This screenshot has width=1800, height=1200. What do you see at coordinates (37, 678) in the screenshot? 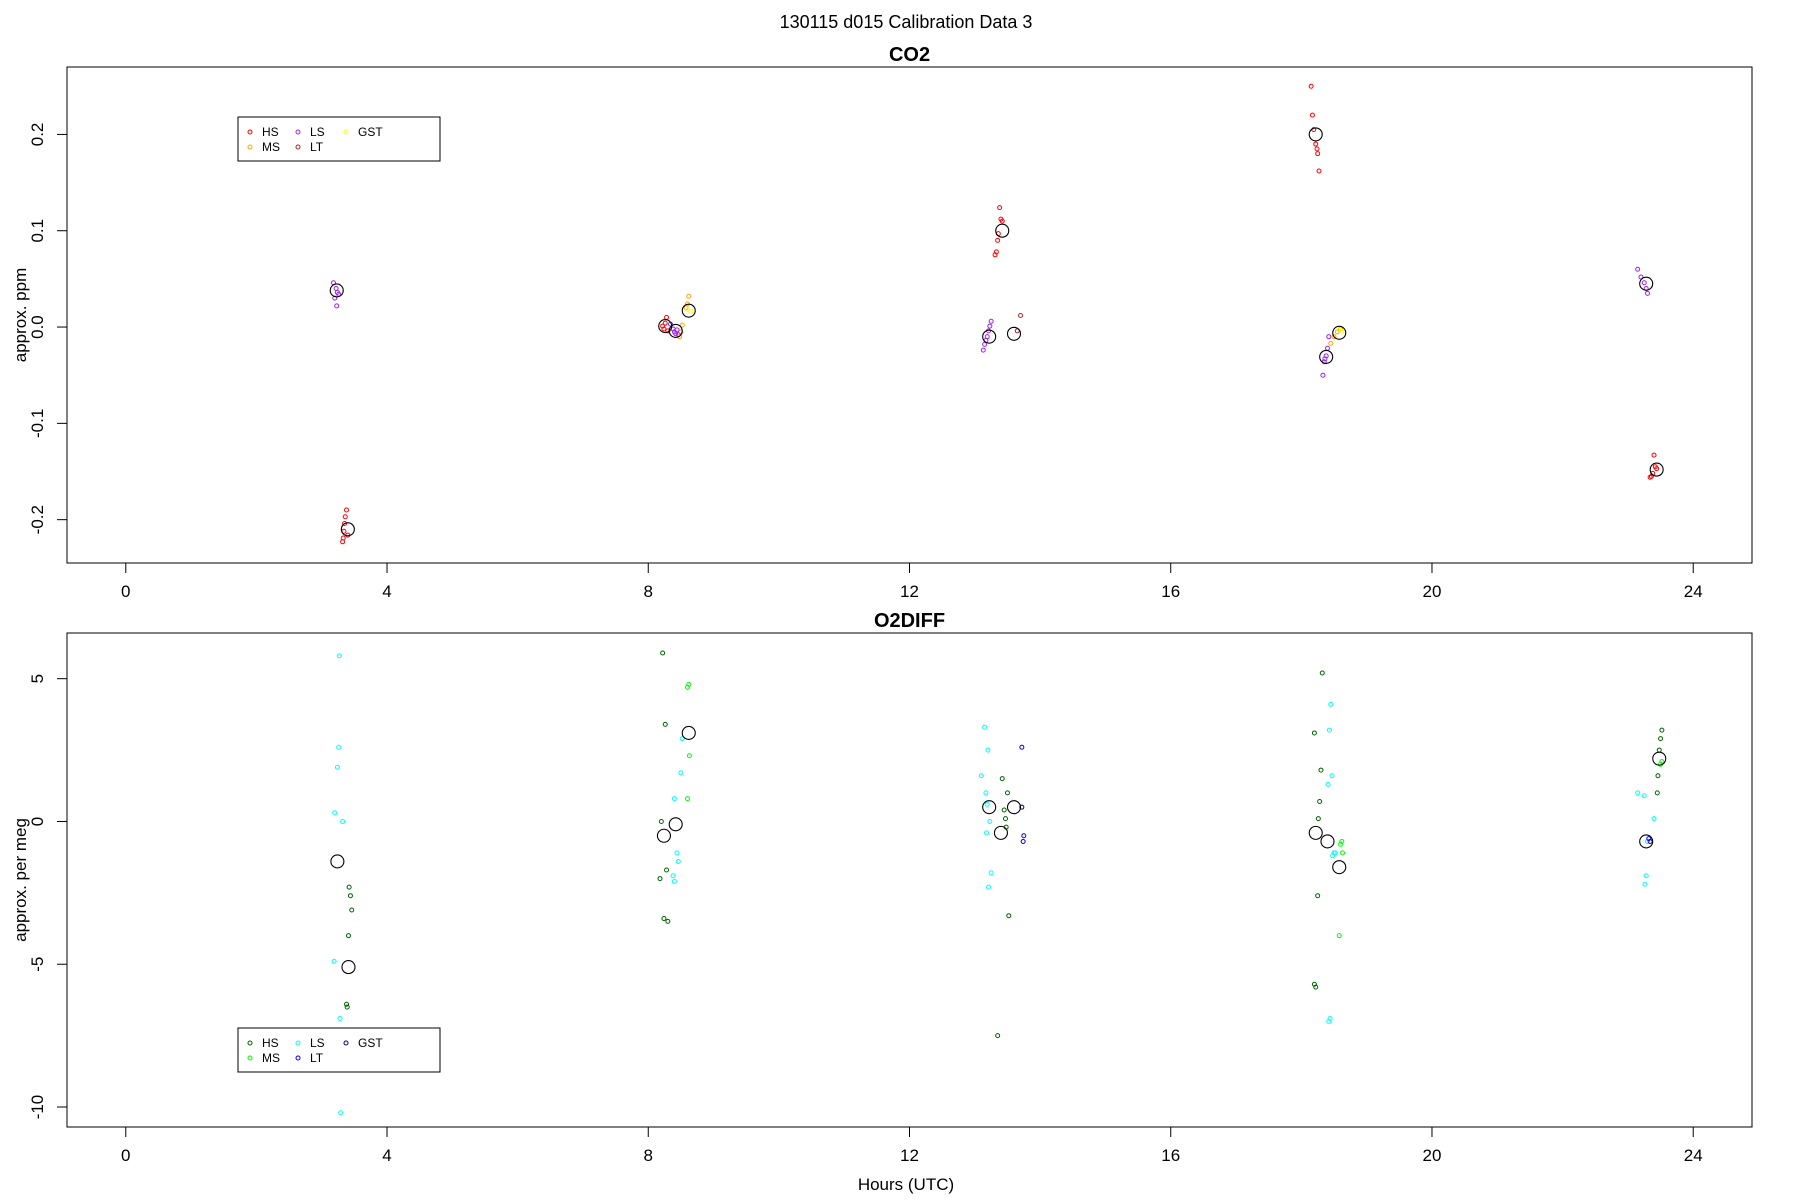
I see `o2diff-y-tick-label: 5` at bounding box center [37, 678].